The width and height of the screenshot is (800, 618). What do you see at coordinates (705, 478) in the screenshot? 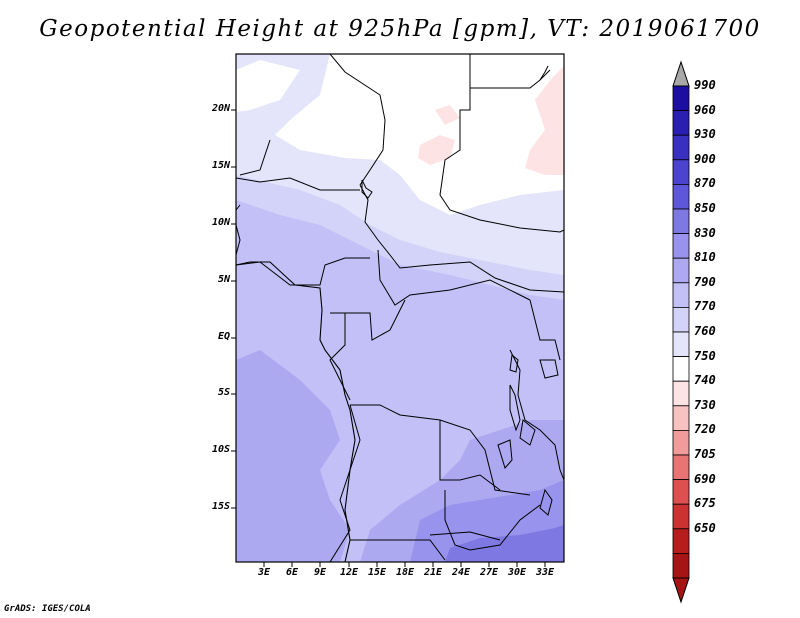
I see `colorbar-label: 690` at bounding box center [705, 478].